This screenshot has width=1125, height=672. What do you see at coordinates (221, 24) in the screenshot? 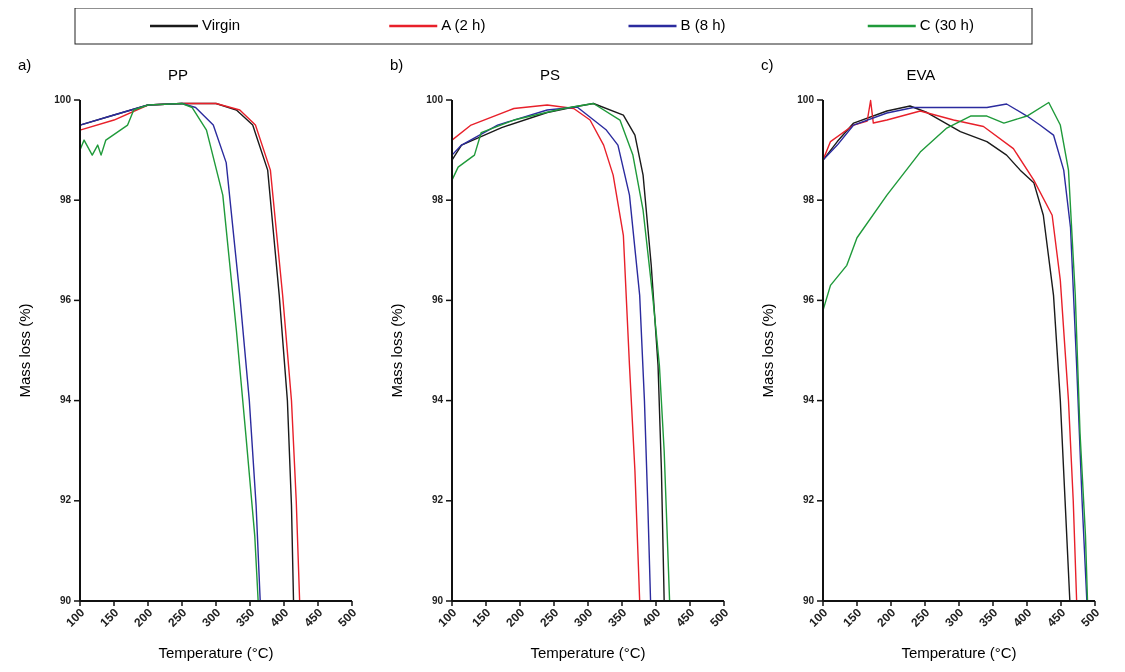
I see `legend-label: Virgin` at bounding box center [221, 24].